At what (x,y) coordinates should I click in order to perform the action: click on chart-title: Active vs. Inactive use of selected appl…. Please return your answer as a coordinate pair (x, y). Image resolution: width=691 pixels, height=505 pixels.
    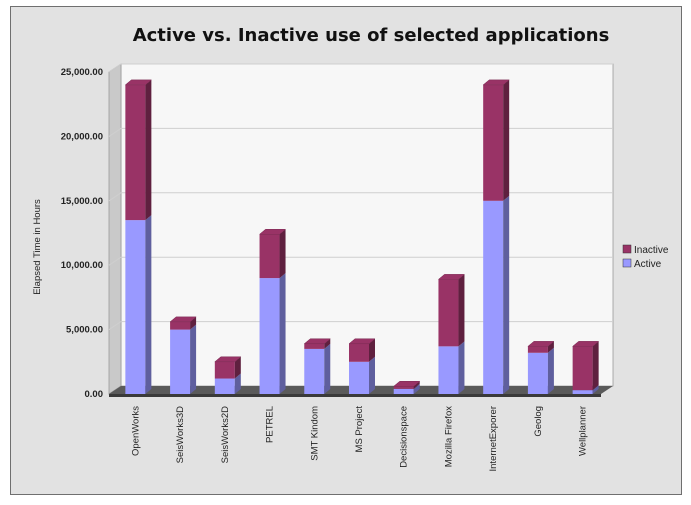
    Looking at the image, I should click on (371, 35).